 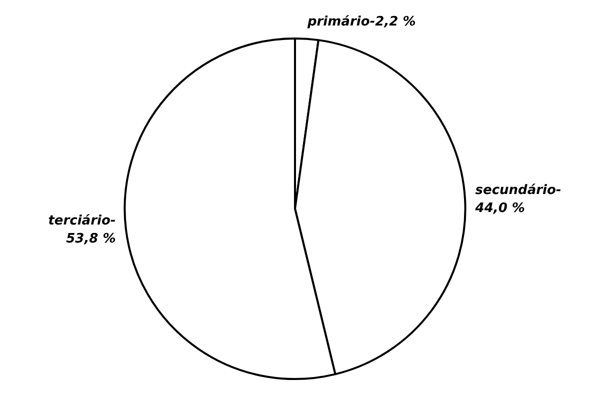 I want to click on slice-label: terciário-, so click(x=82, y=221).